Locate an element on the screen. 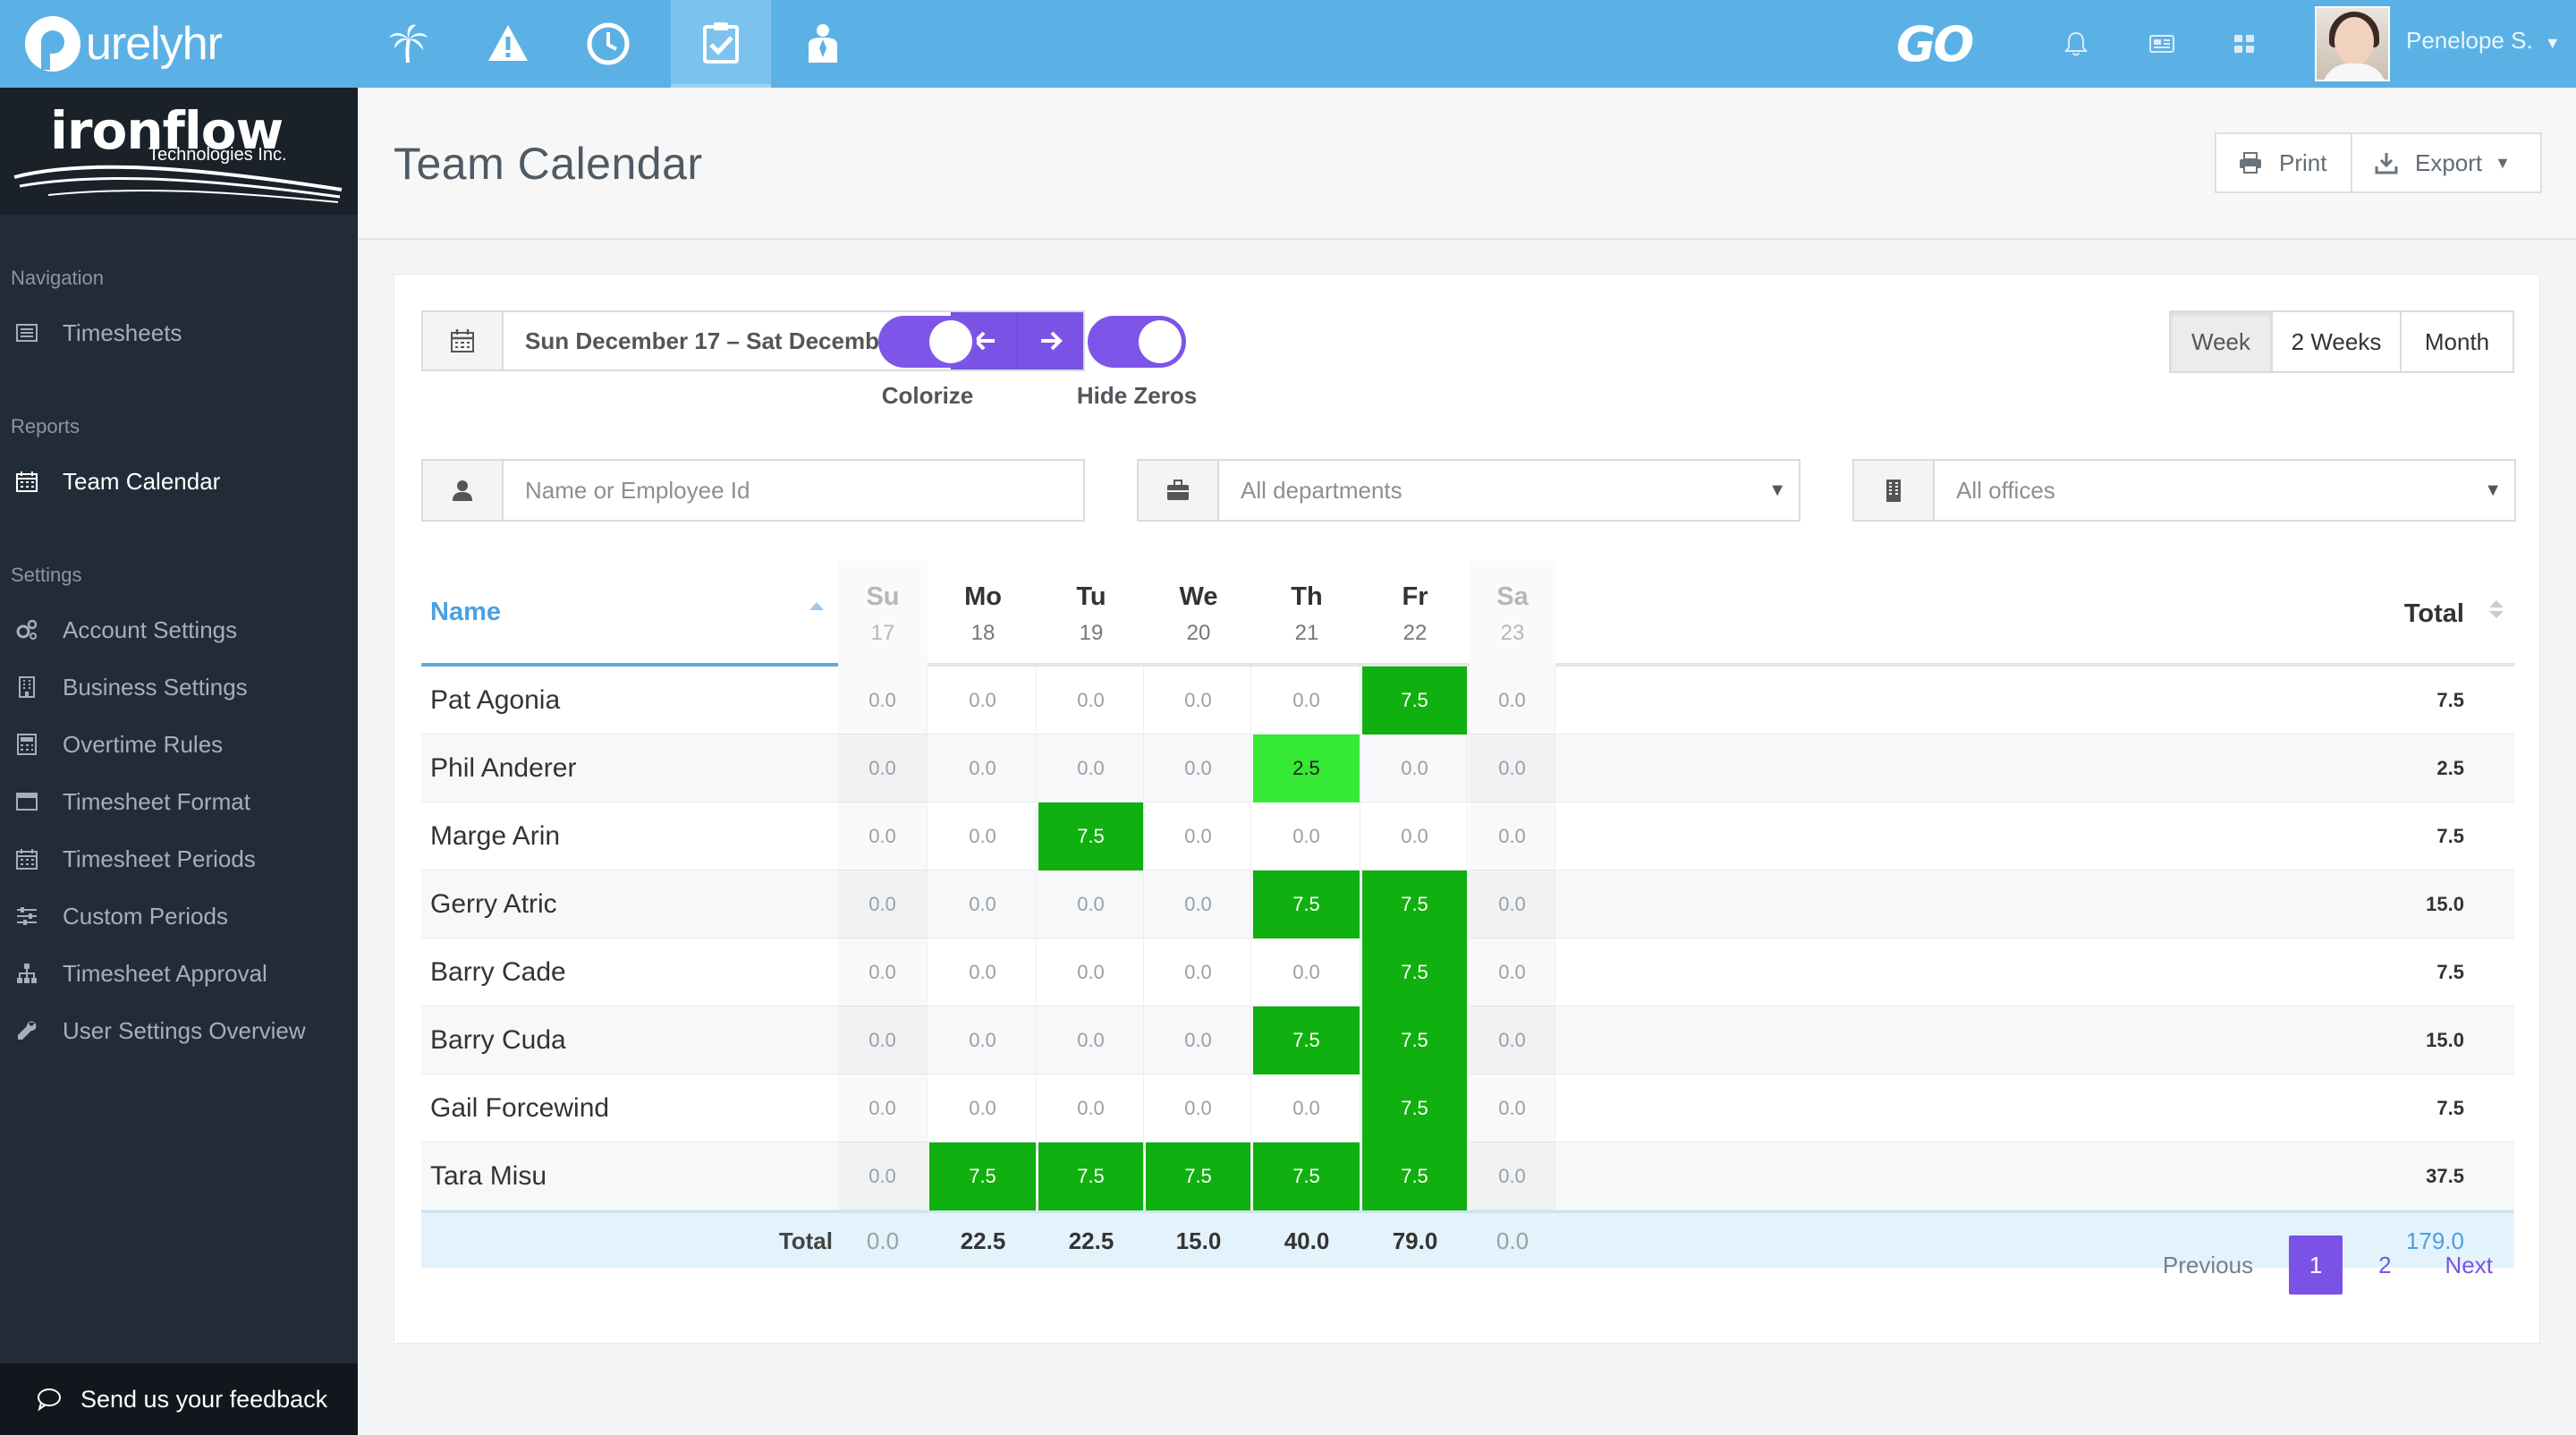 This screenshot has width=2576, height=1435. company-logo: ironflow Technologies Inc. is located at coordinates (179, 151).